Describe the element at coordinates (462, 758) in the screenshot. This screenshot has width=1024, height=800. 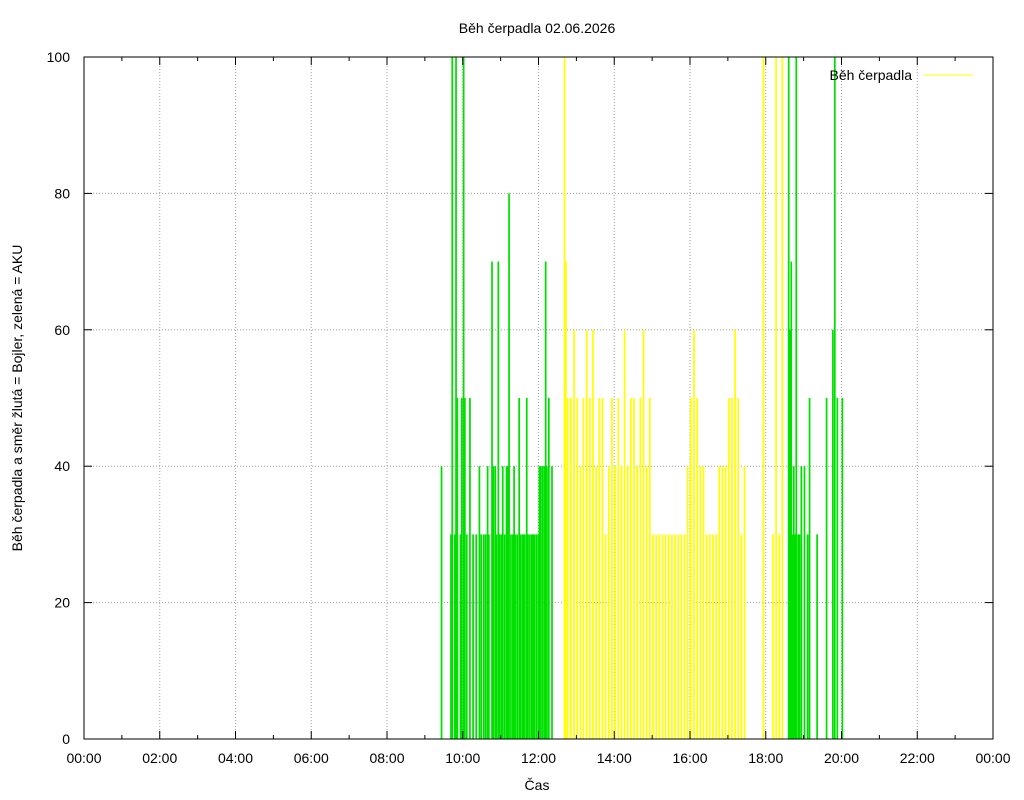
I see `x-tick-label: 10:00` at that location.